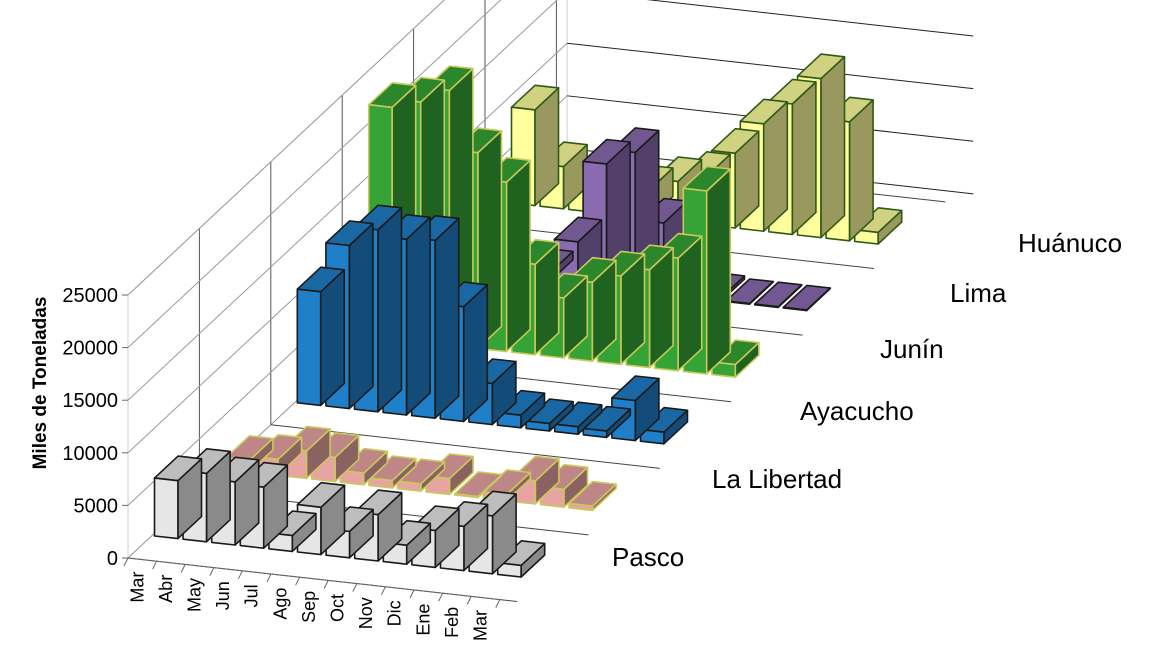 The image size is (1154, 654). Describe the element at coordinates (395, 613) in the screenshot. I see `x-tick-label: Dic` at that location.